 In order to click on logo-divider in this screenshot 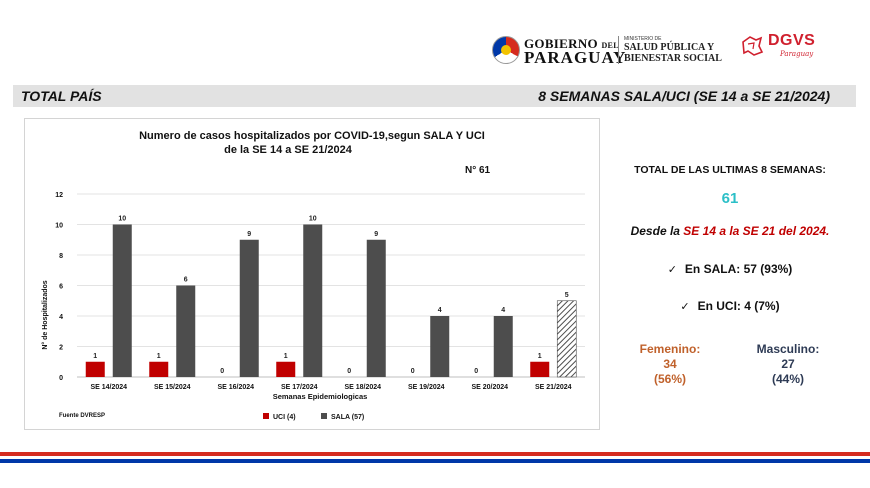, I will do `click(618, 50)`.